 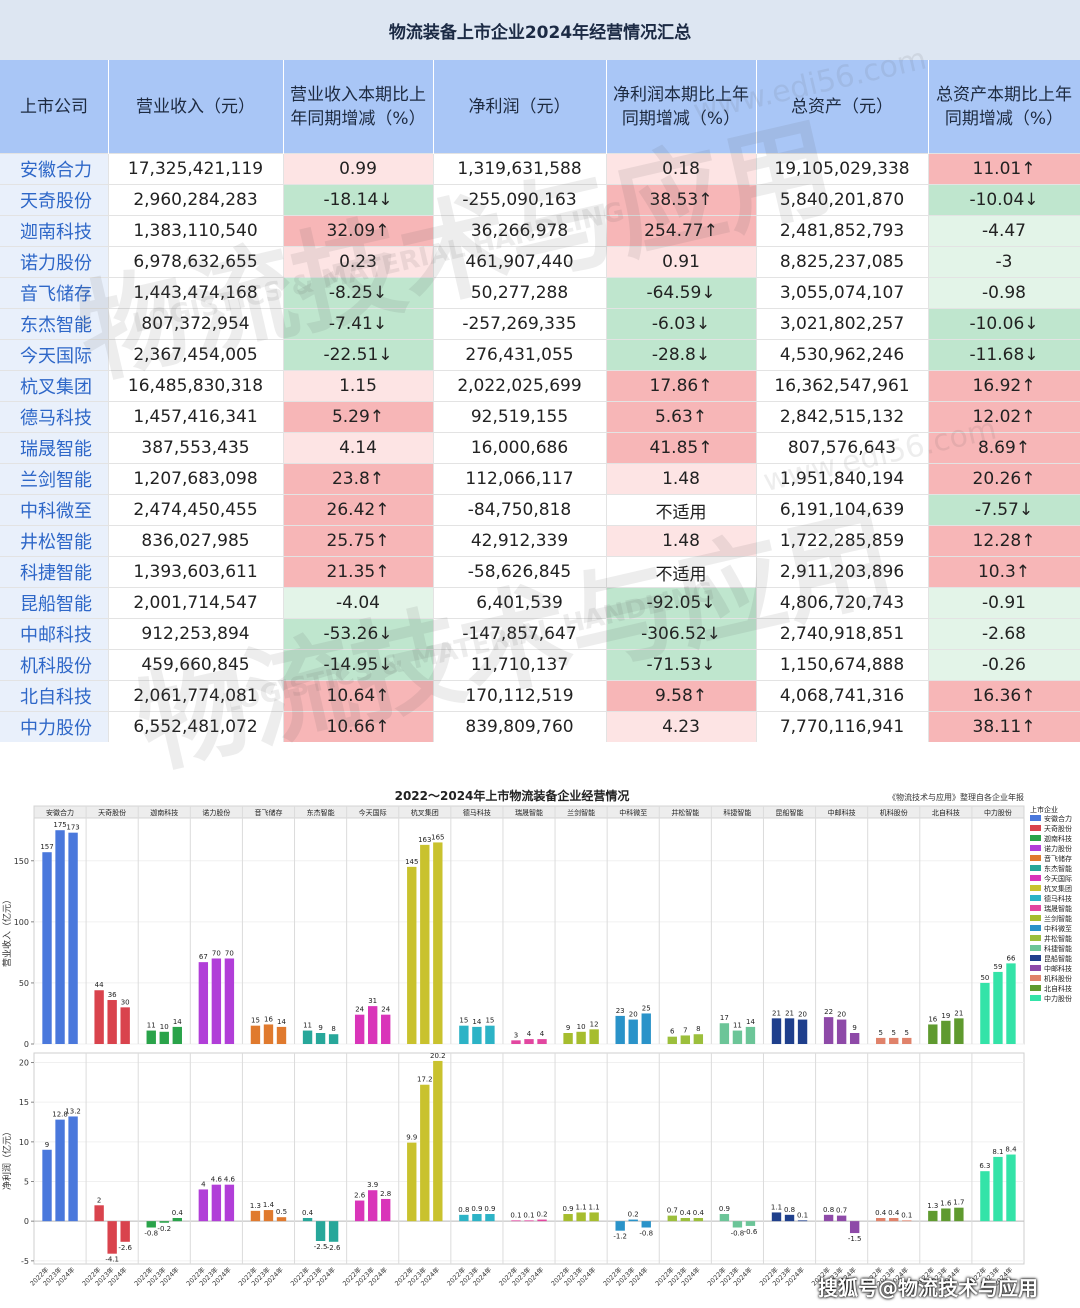 I want to click on profit-data-label: 0.8, so click(x=828, y=1210).